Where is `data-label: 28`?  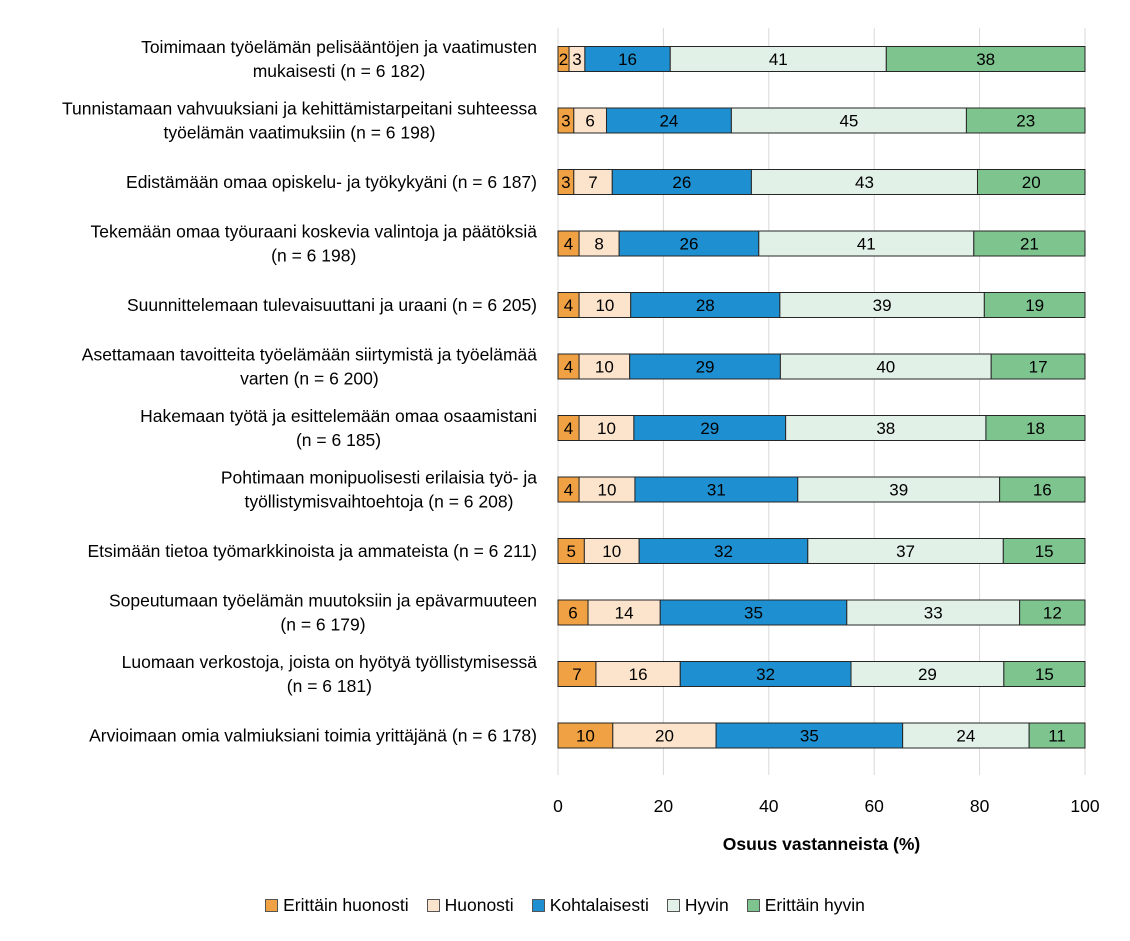 data-label: 28 is located at coordinates (705, 305).